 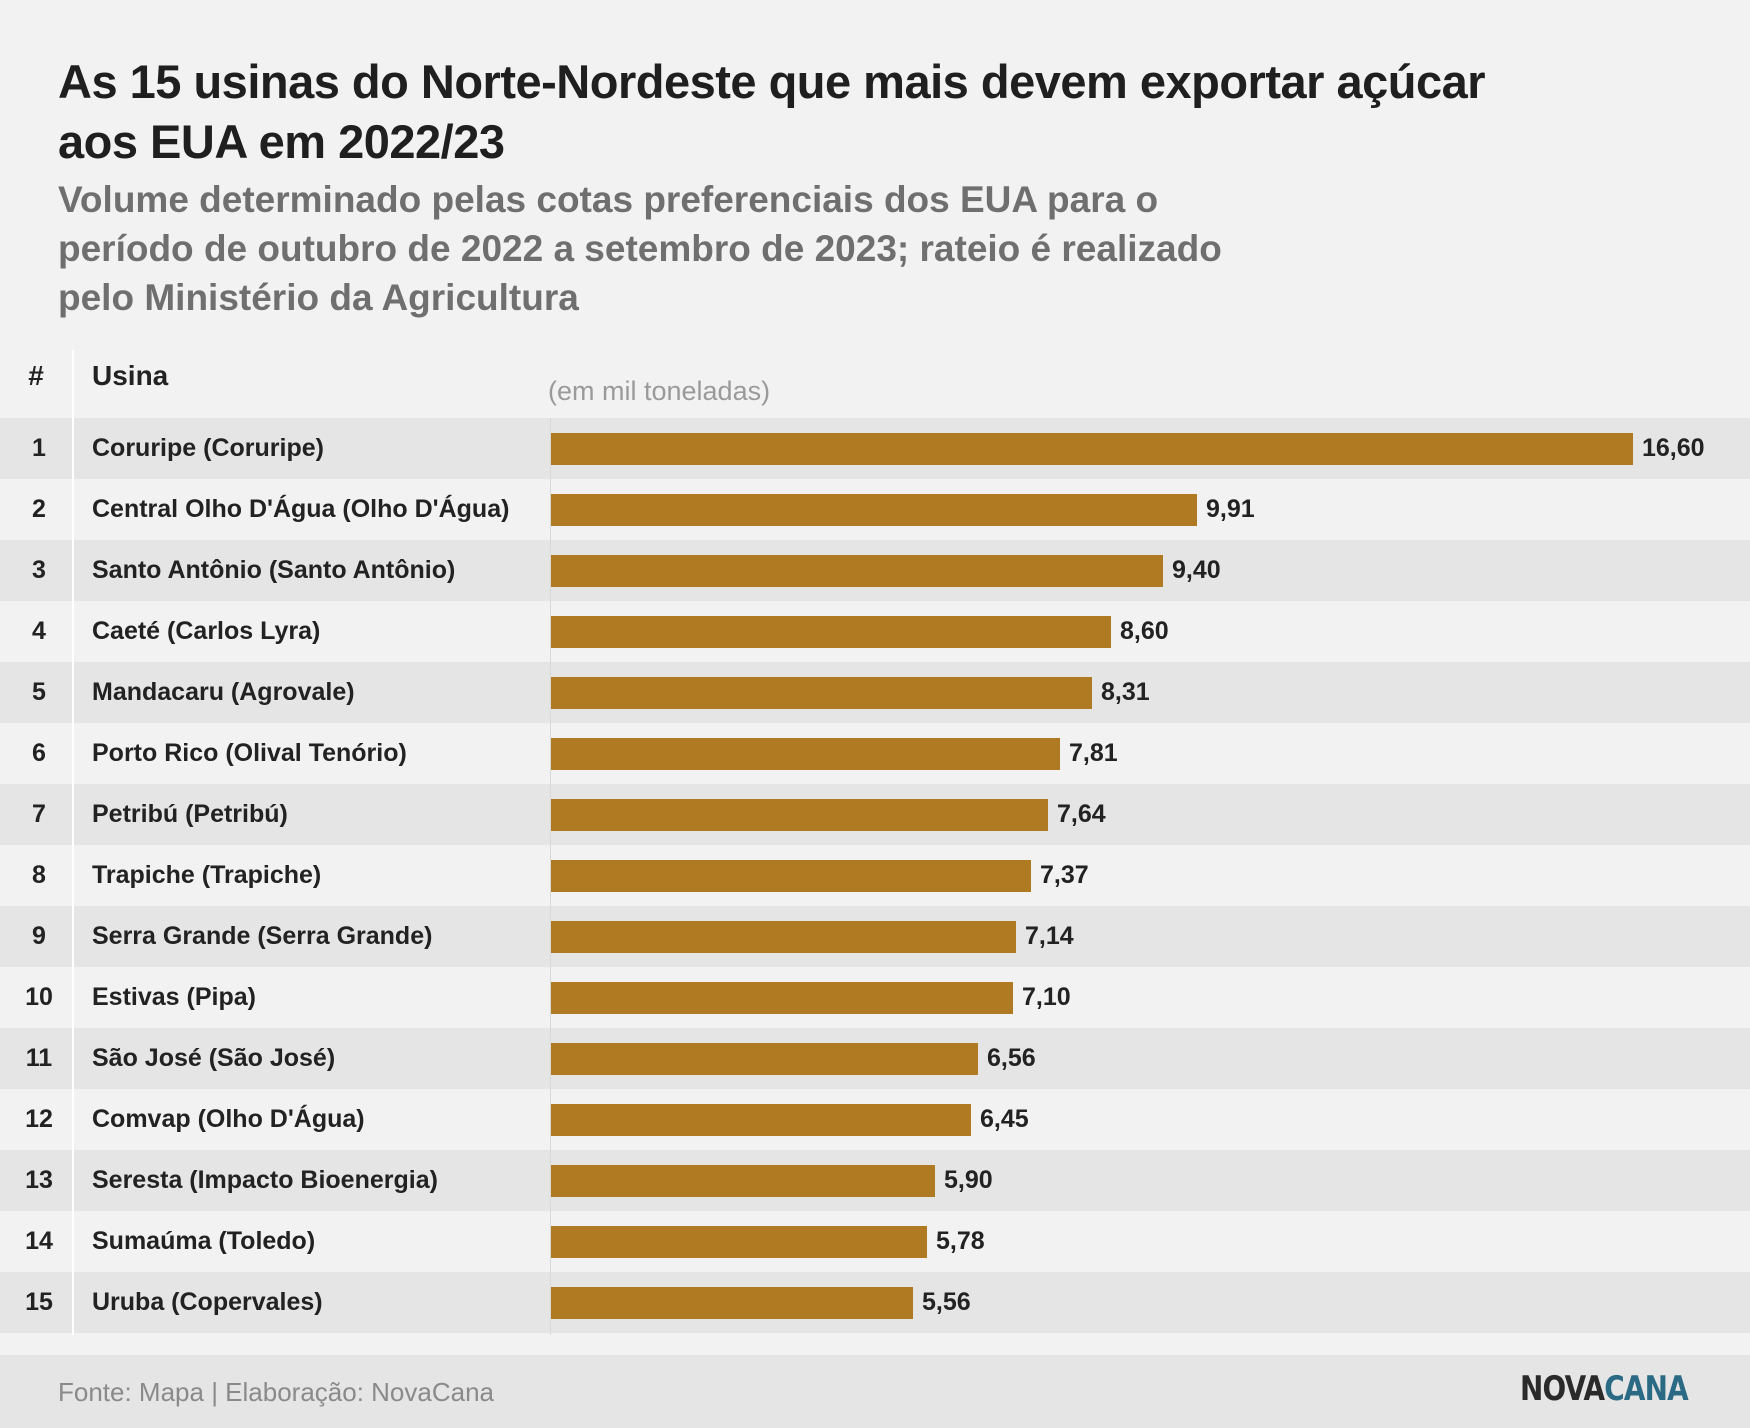 I want to click on name-column-header: Usina, so click(x=130, y=375).